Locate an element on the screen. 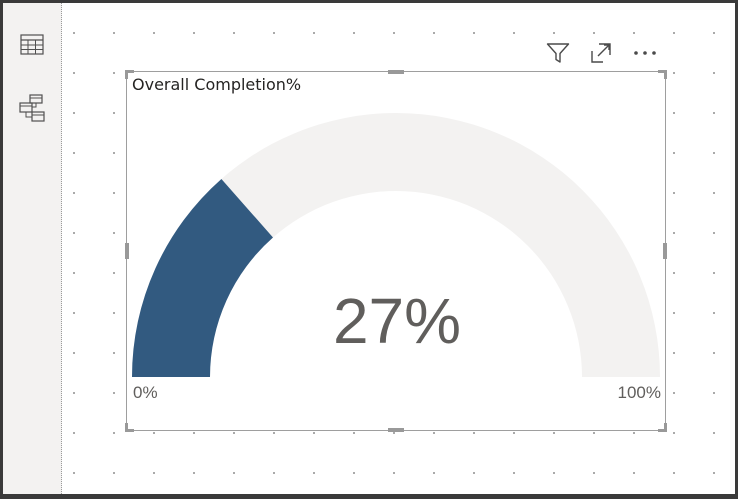 The width and height of the screenshot is (738, 499). resize-handle-bottom-left-v is located at coordinates (126, 427).